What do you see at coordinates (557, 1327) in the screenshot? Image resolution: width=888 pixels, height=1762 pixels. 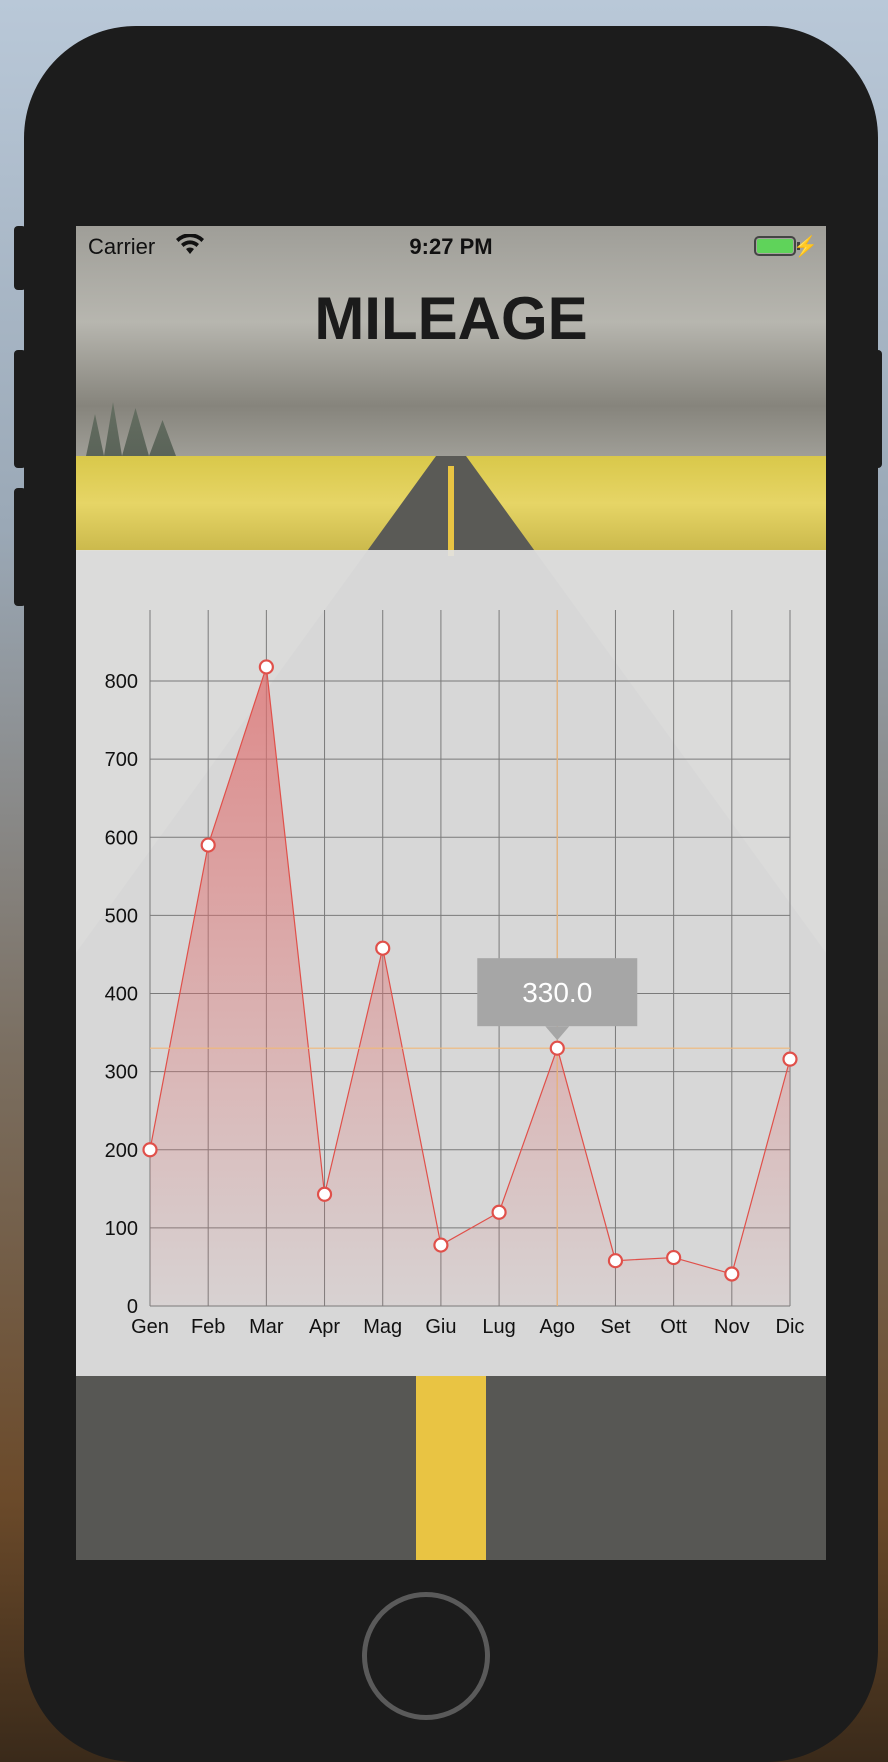 I see `x-tick-label: Ago` at bounding box center [557, 1327].